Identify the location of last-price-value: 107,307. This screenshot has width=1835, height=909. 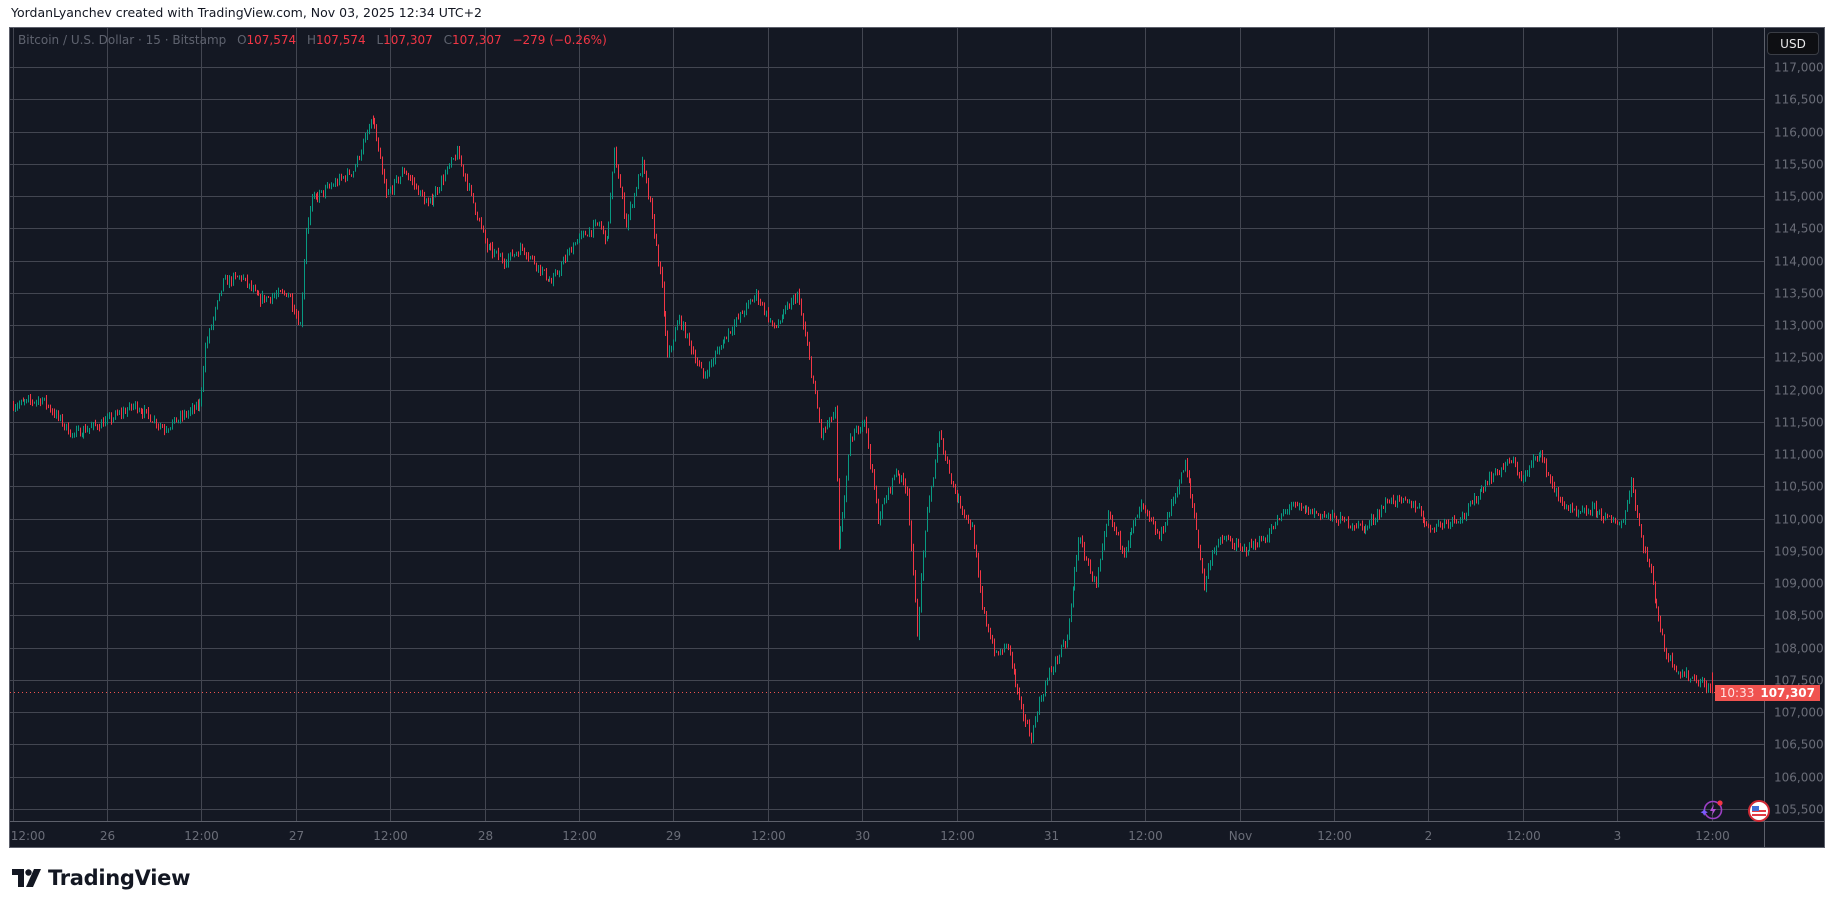
(1787, 692).